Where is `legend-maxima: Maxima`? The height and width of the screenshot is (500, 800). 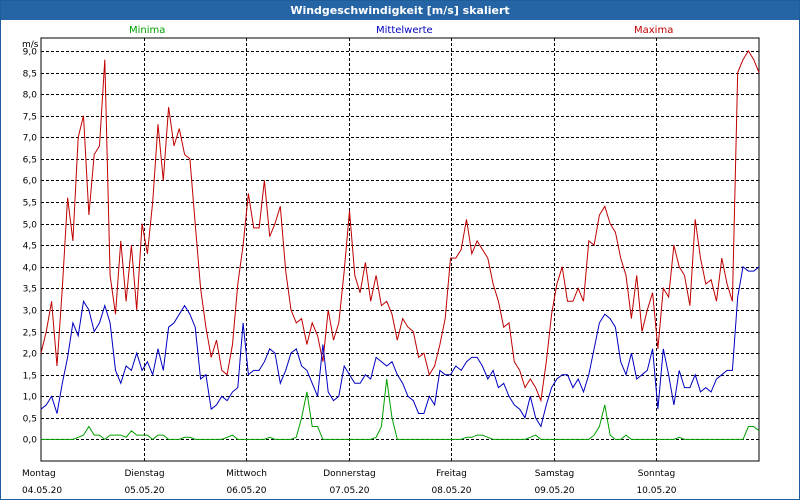 legend-maxima: Maxima is located at coordinates (654, 30).